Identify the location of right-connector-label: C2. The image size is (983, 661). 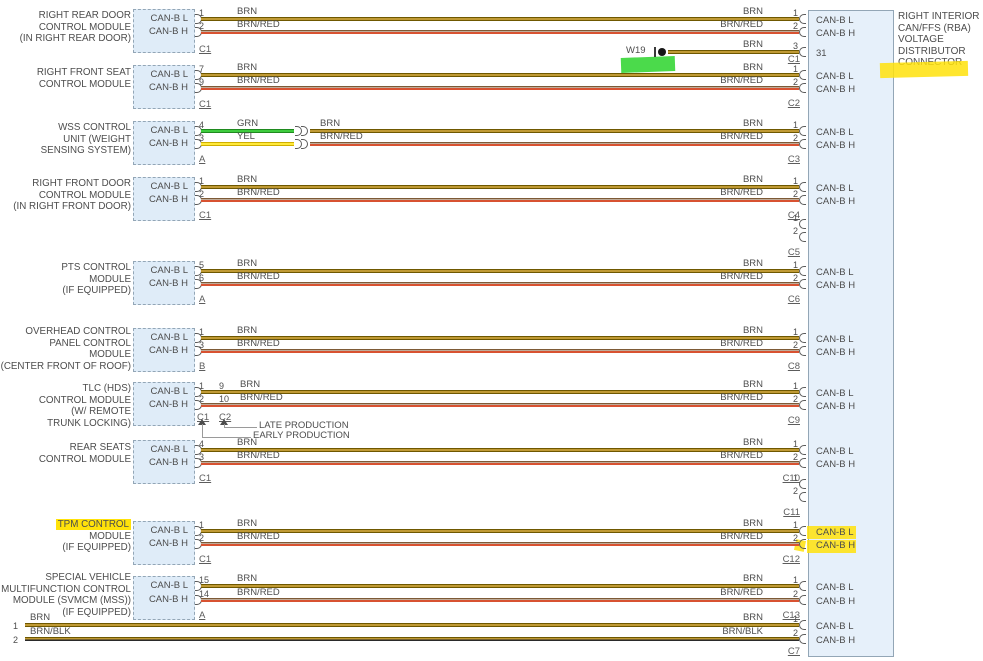
(793, 103).